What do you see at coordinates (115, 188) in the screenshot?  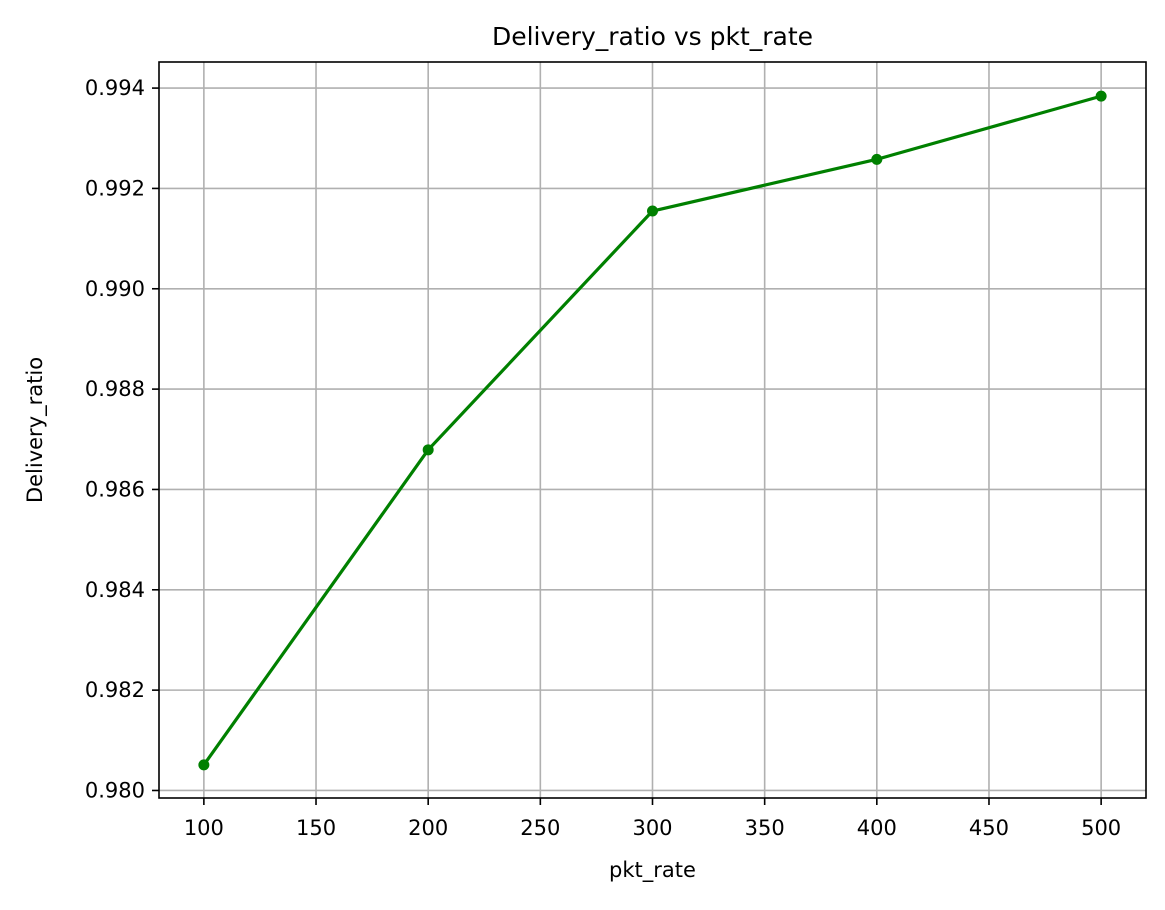 I see `y-tick-label: 0.992` at bounding box center [115, 188].